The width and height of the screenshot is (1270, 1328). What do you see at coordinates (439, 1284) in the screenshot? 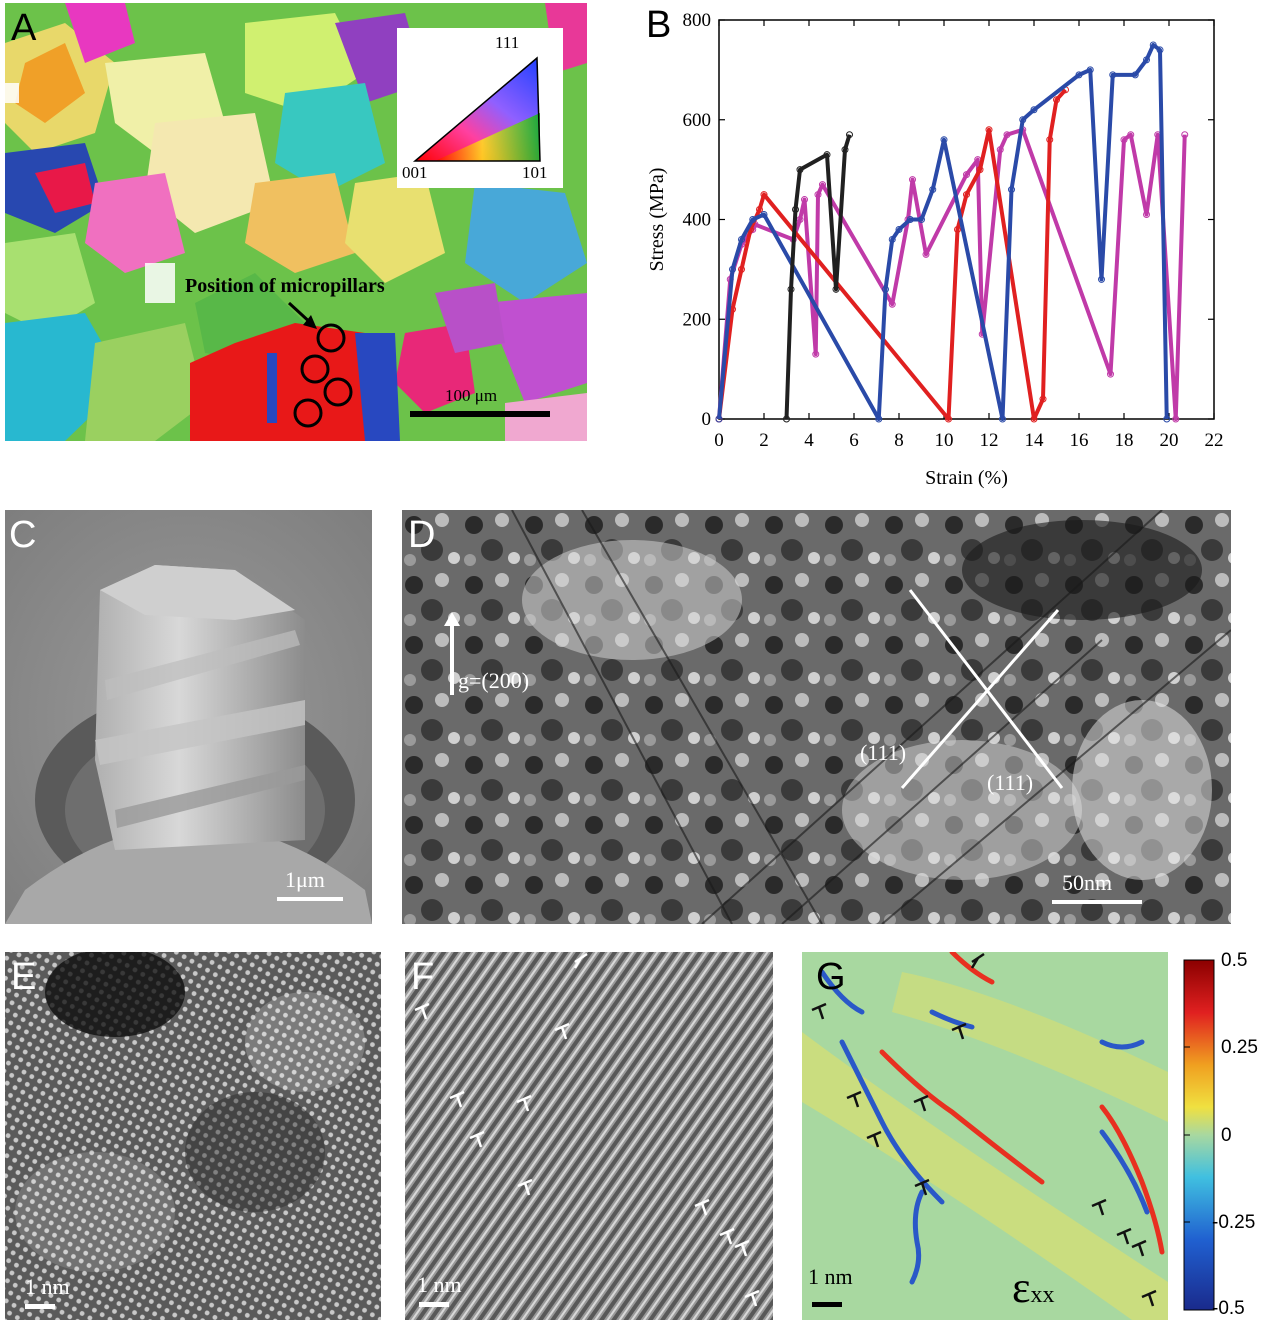
I see `scalebar-f-label: 1 nm` at bounding box center [439, 1284].